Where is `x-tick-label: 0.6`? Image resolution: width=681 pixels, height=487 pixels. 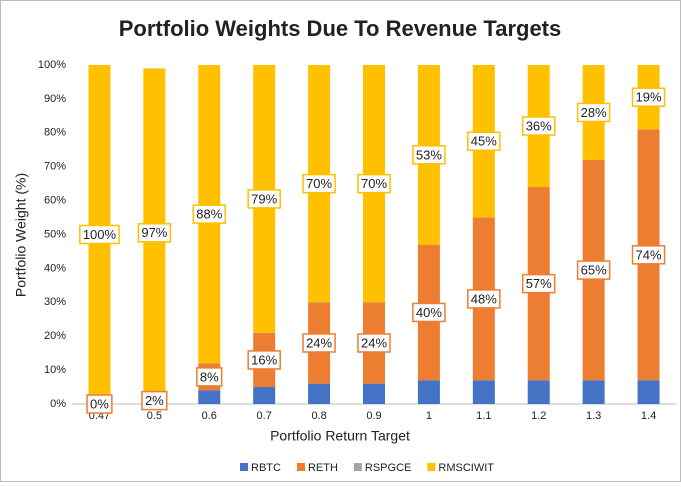 x-tick-label: 0.6 is located at coordinates (209, 416).